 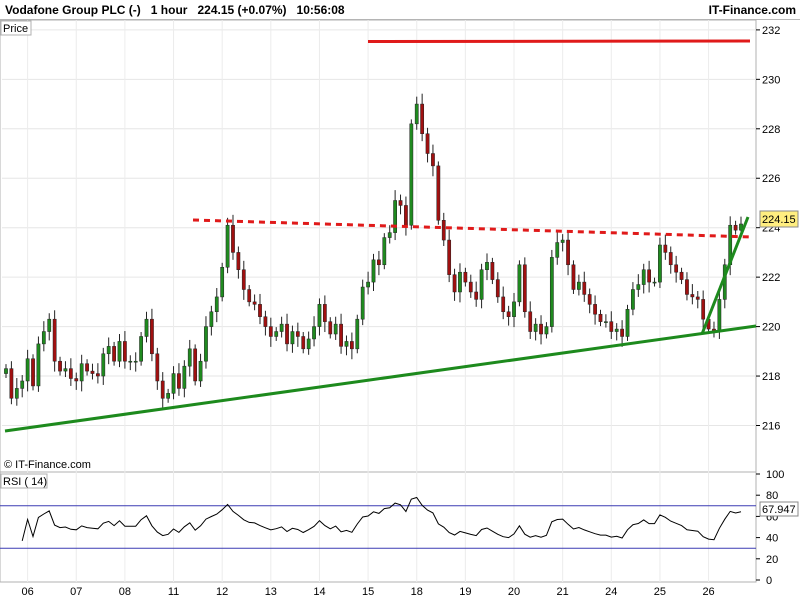 I want to click on rising-trendline, so click(x=725, y=275).